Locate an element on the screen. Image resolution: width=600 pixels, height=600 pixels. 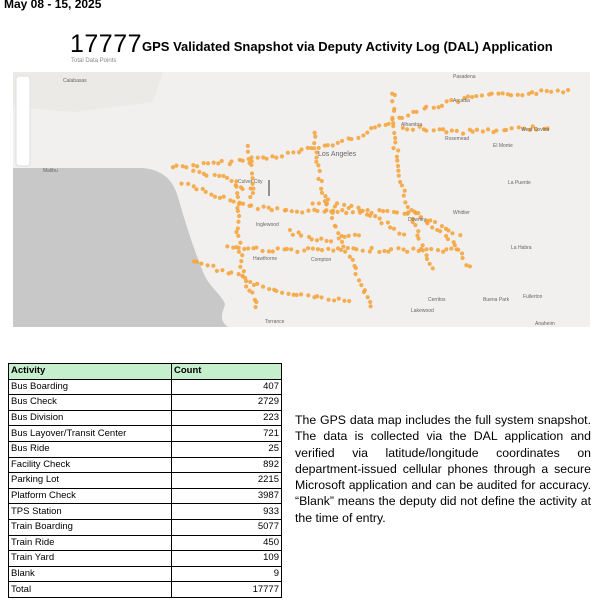
map-label: Inglewood is located at coordinates (267, 225).